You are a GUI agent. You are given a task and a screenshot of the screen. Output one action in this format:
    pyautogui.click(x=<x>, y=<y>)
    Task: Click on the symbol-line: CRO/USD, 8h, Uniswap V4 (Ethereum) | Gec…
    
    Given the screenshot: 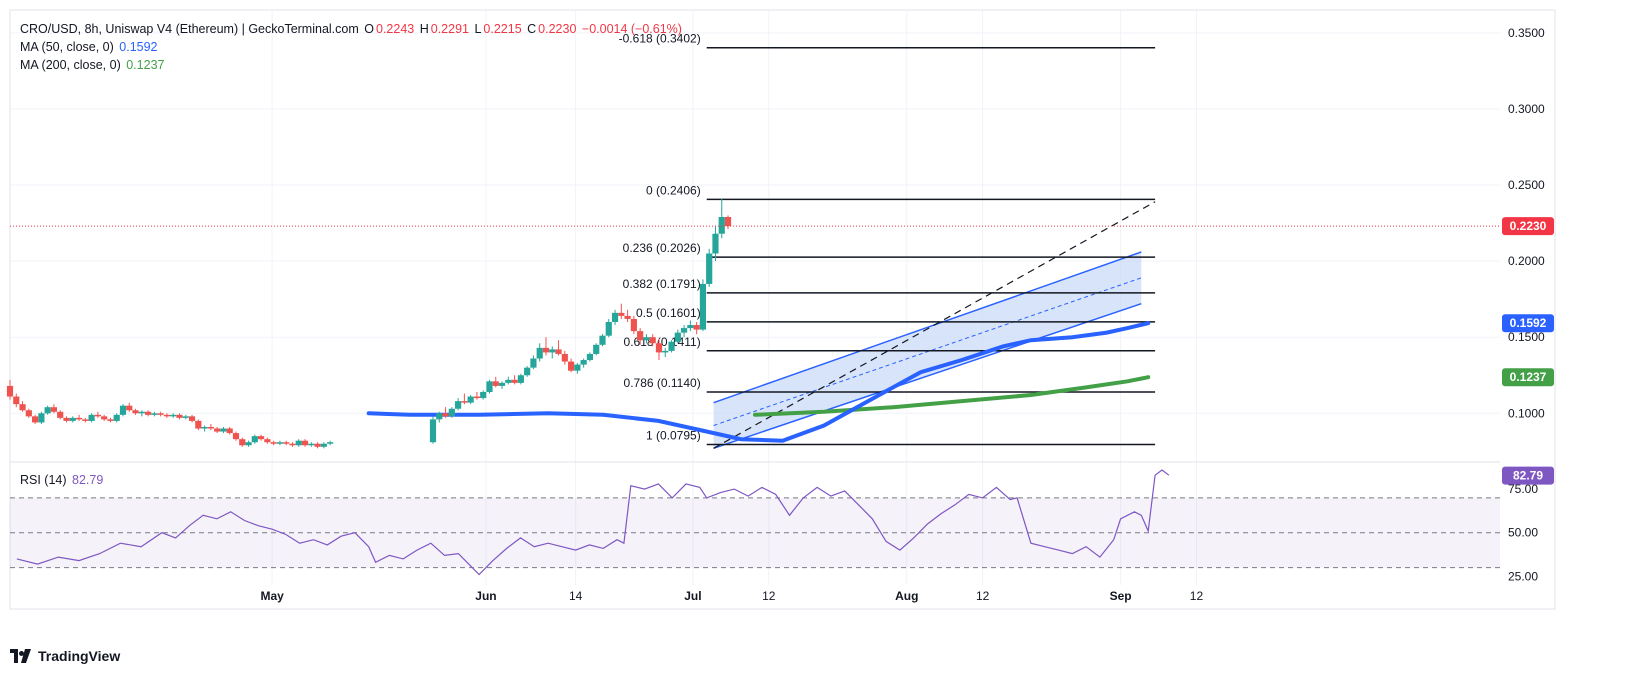 What is the action you would take?
    pyautogui.click(x=189, y=29)
    